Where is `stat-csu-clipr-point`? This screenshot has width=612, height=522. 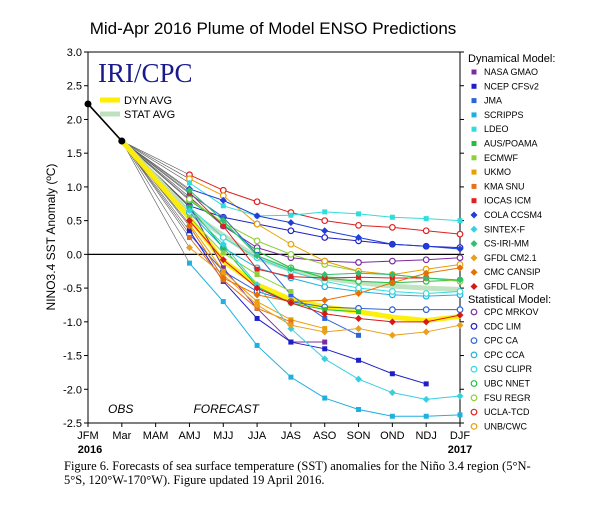
stat-csu-clipr-point is located at coordinates (392, 291).